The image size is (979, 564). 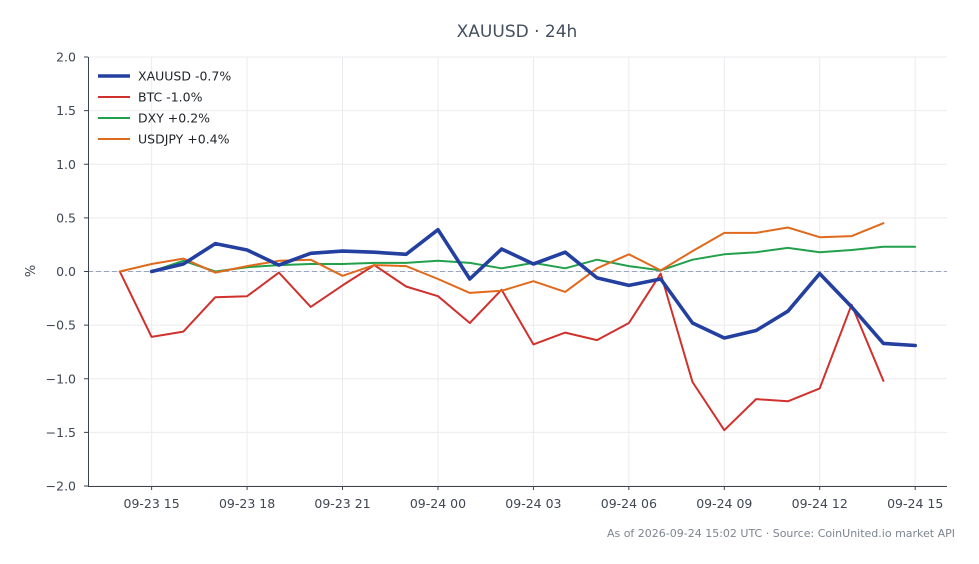 I want to click on y-tick-label: 1.5, so click(x=66, y=110).